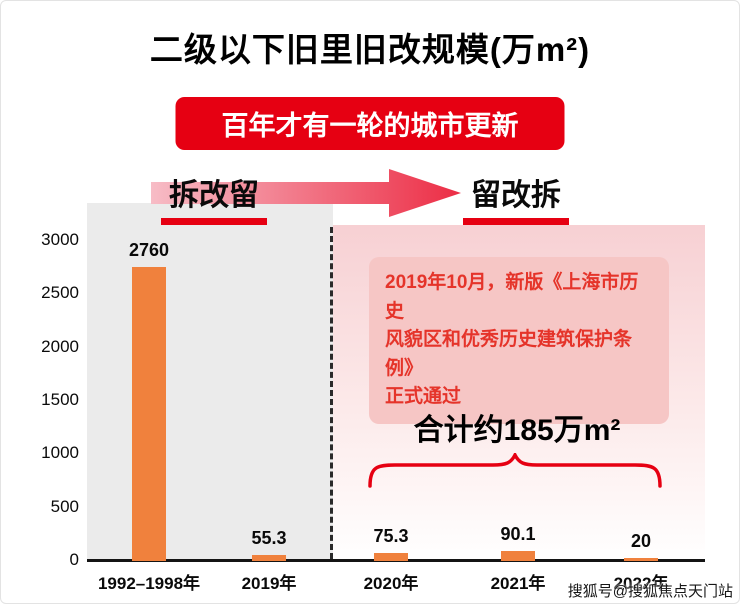 The image size is (740, 604). Describe the element at coordinates (269, 583) in the screenshot. I see `x-axis-category-label: 2019年` at that location.